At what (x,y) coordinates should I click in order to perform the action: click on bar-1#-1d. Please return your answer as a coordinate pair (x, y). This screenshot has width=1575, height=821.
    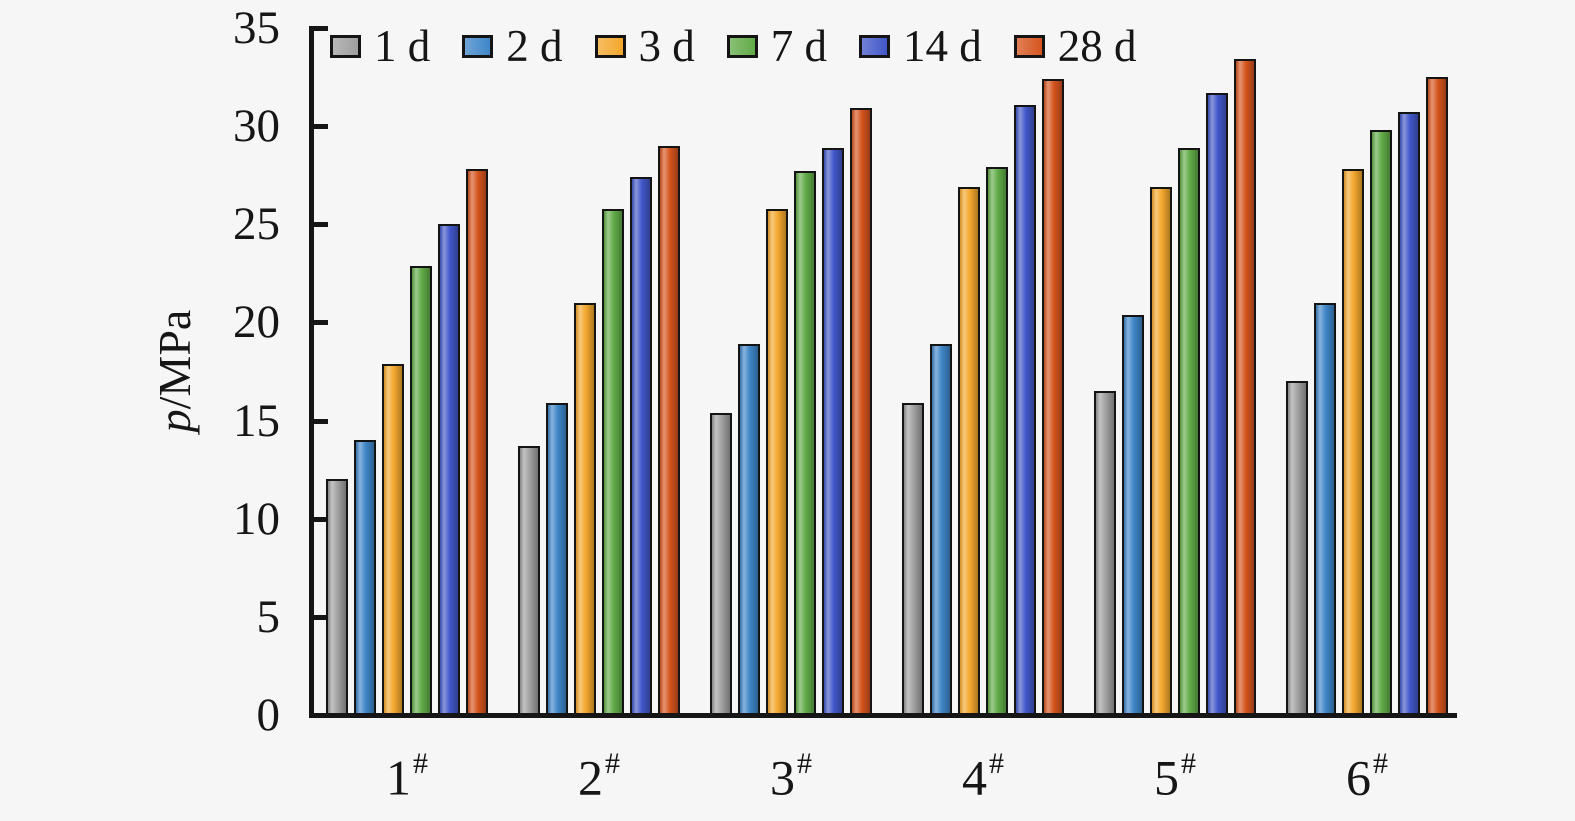
    Looking at the image, I should click on (337, 598).